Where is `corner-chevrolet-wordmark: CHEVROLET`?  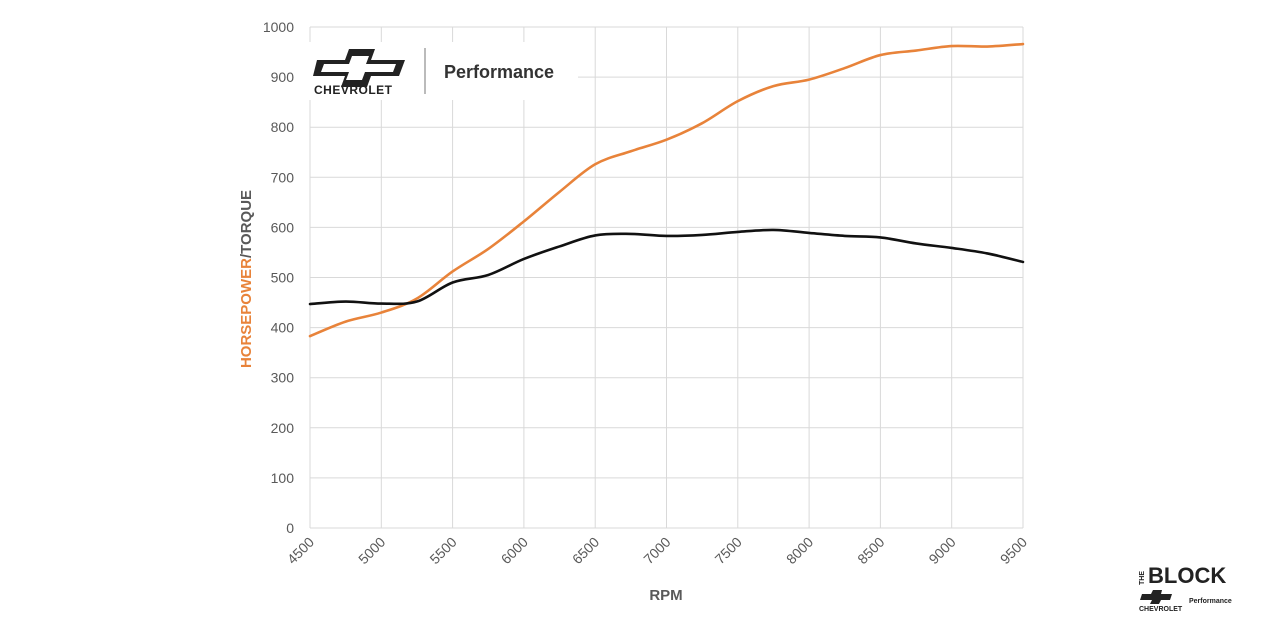 corner-chevrolet-wordmark: CHEVROLET is located at coordinates (1161, 609).